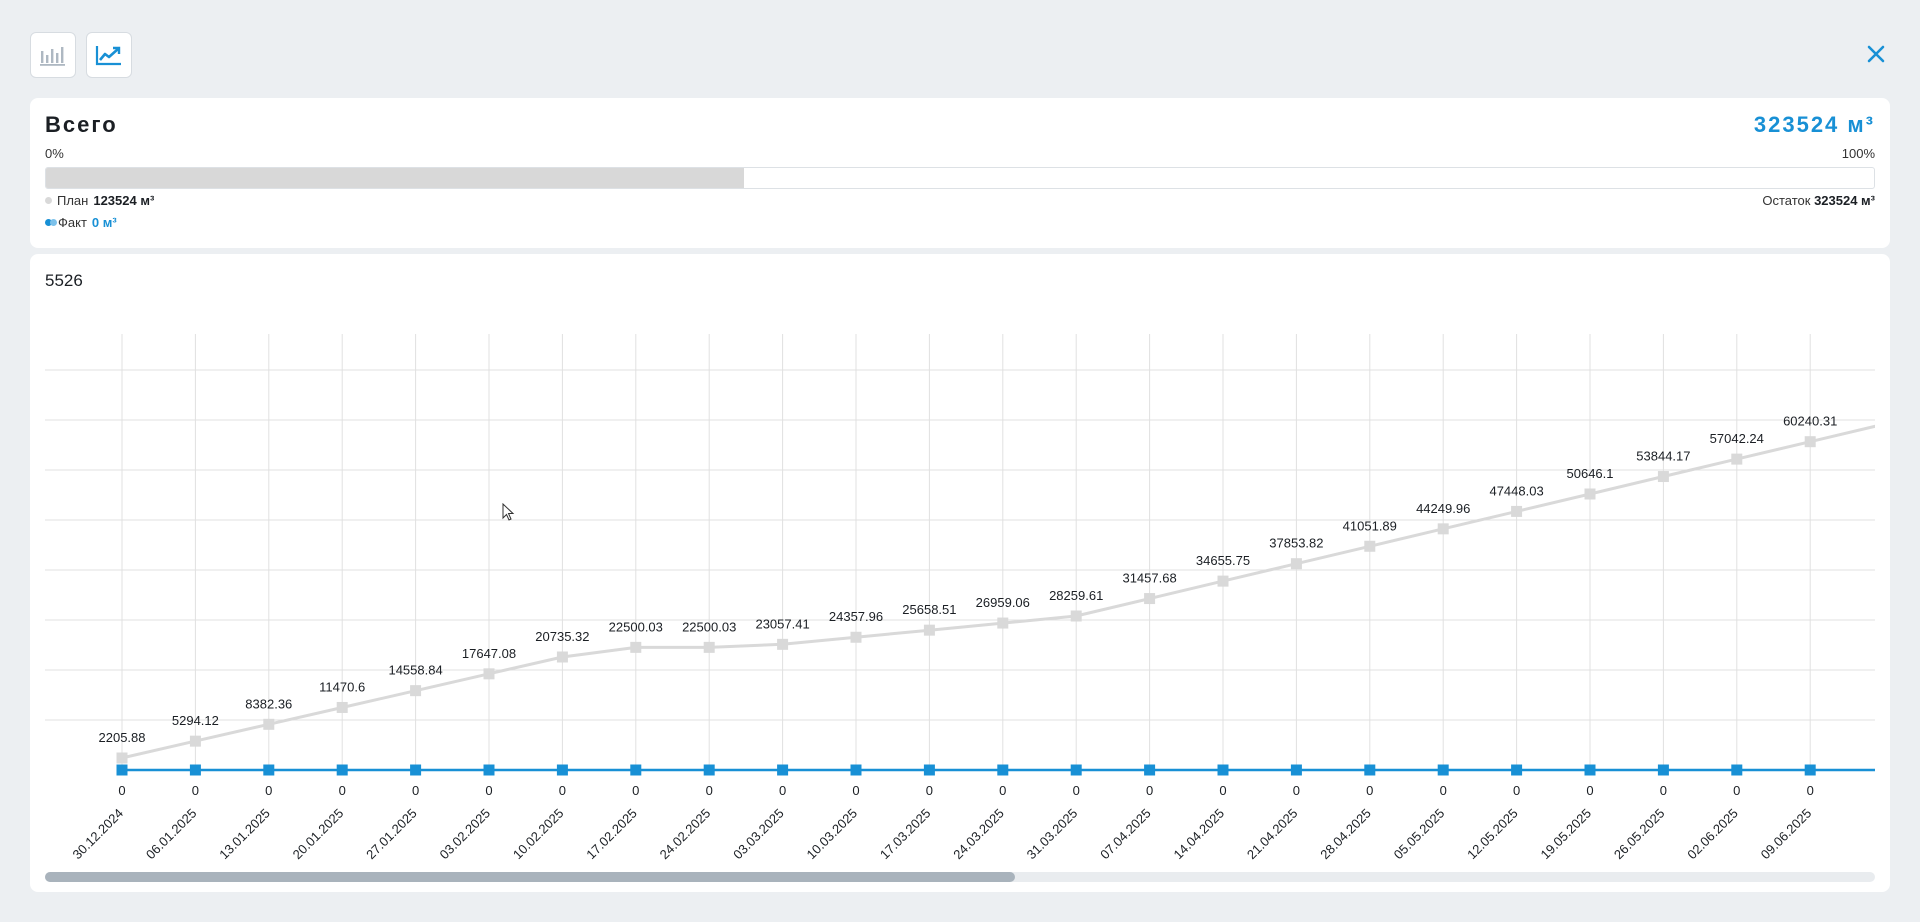 The image size is (1920, 922). What do you see at coordinates (1786, 834) in the screenshot?
I see `x-tick-label: 09.06.2025` at bounding box center [1786, 834].